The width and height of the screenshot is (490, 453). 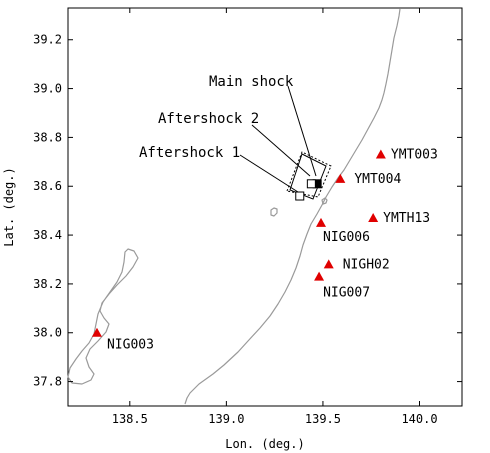 I want to click on y-tick-label: 39.0, so click(x=47, y=89).